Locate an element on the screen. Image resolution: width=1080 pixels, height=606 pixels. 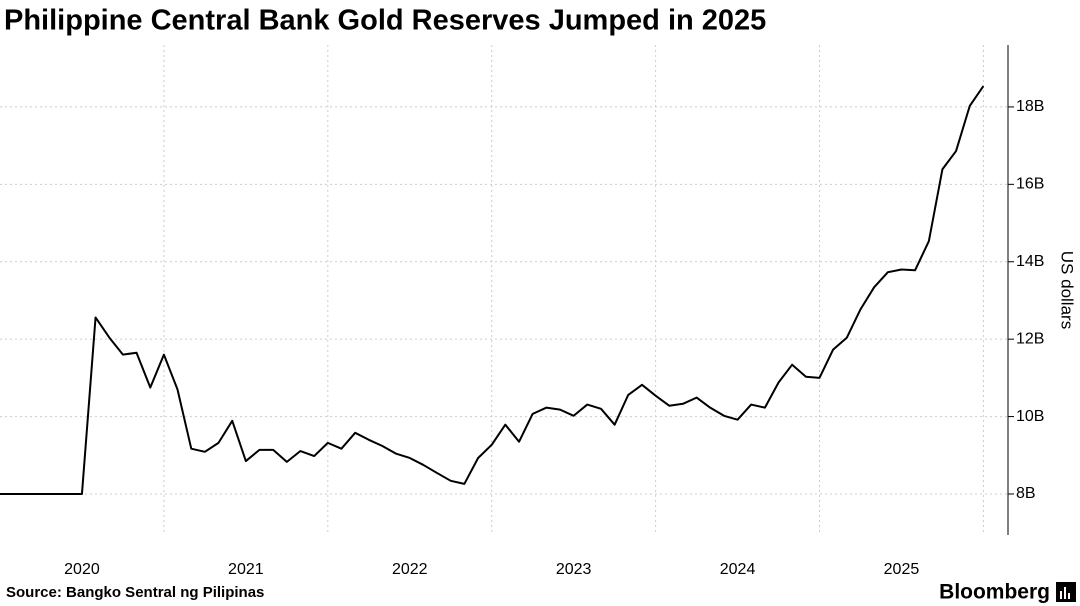
x-tick-label: 2023 is located at coordinates (574, 569).